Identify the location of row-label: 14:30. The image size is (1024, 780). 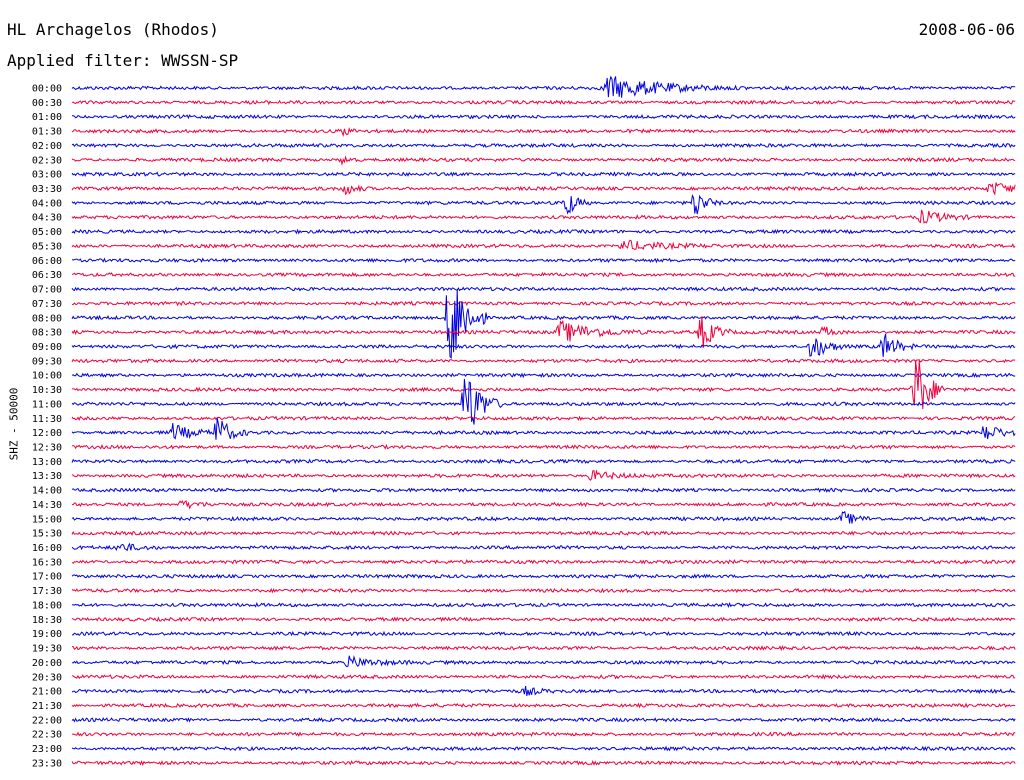
(47, 505).